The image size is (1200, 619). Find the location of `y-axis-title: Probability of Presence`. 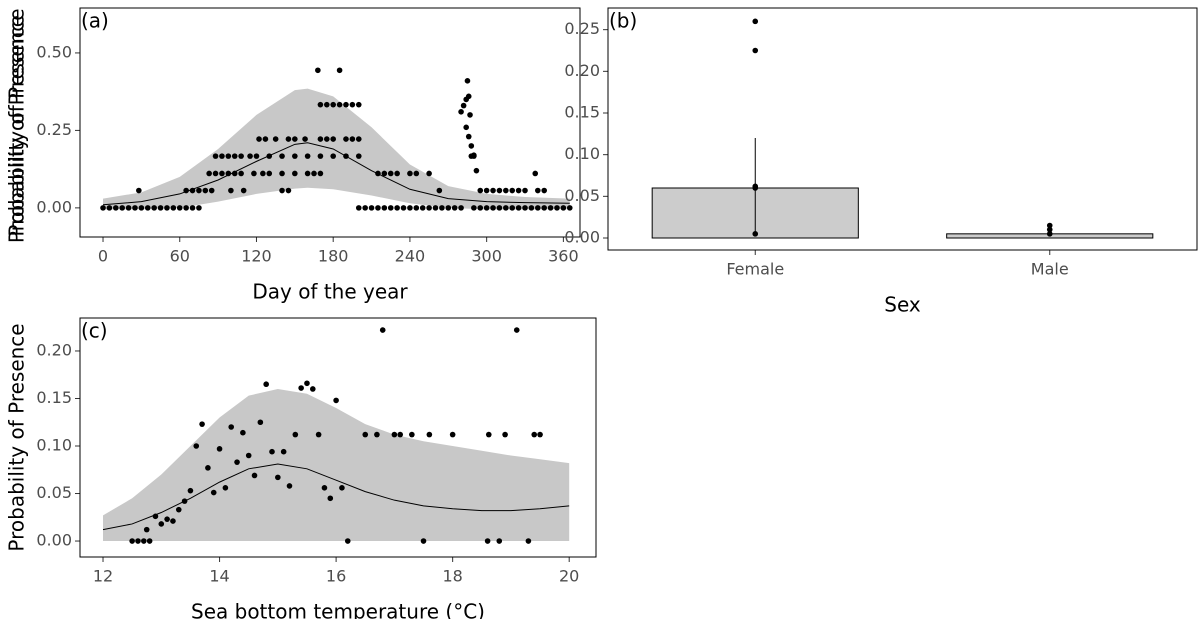

y-axis-title: Probability of Presence is located at coordinates (17, 437).